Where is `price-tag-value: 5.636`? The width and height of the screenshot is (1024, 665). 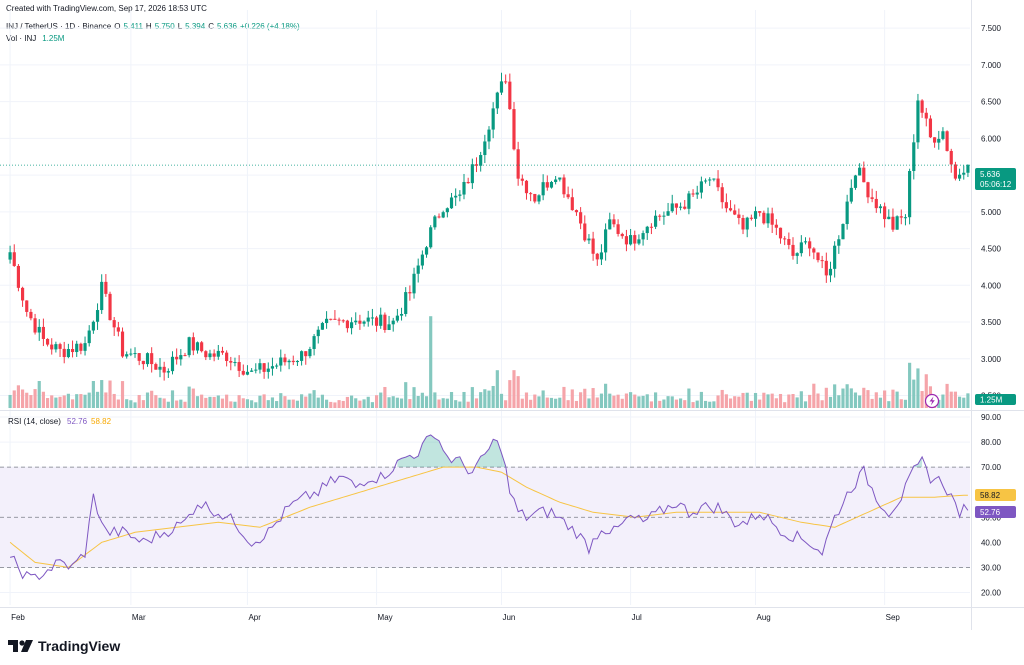
price-tag-value: 5.636 is located at coordinates (990, 174).